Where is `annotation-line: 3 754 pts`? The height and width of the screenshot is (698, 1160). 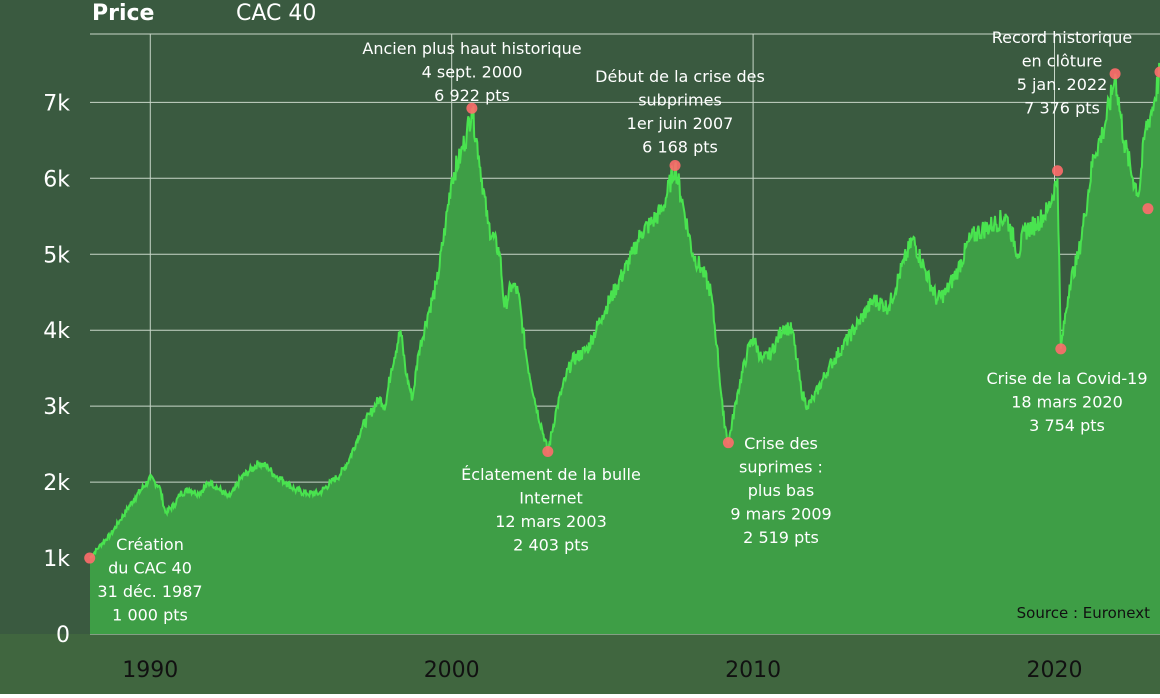 annotation-line: 3 754 pts is located at coordinates (1067, 425).